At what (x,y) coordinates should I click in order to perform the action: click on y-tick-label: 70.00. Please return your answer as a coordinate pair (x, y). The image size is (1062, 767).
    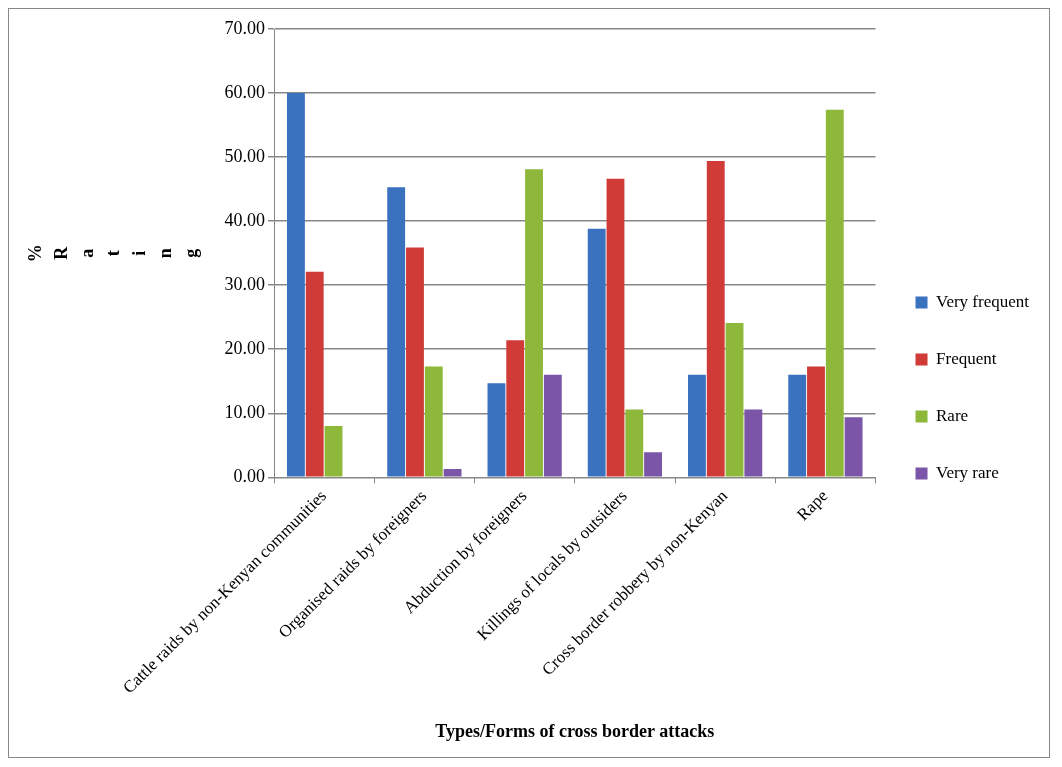
    Looking at the image, I should click on (244, 27).